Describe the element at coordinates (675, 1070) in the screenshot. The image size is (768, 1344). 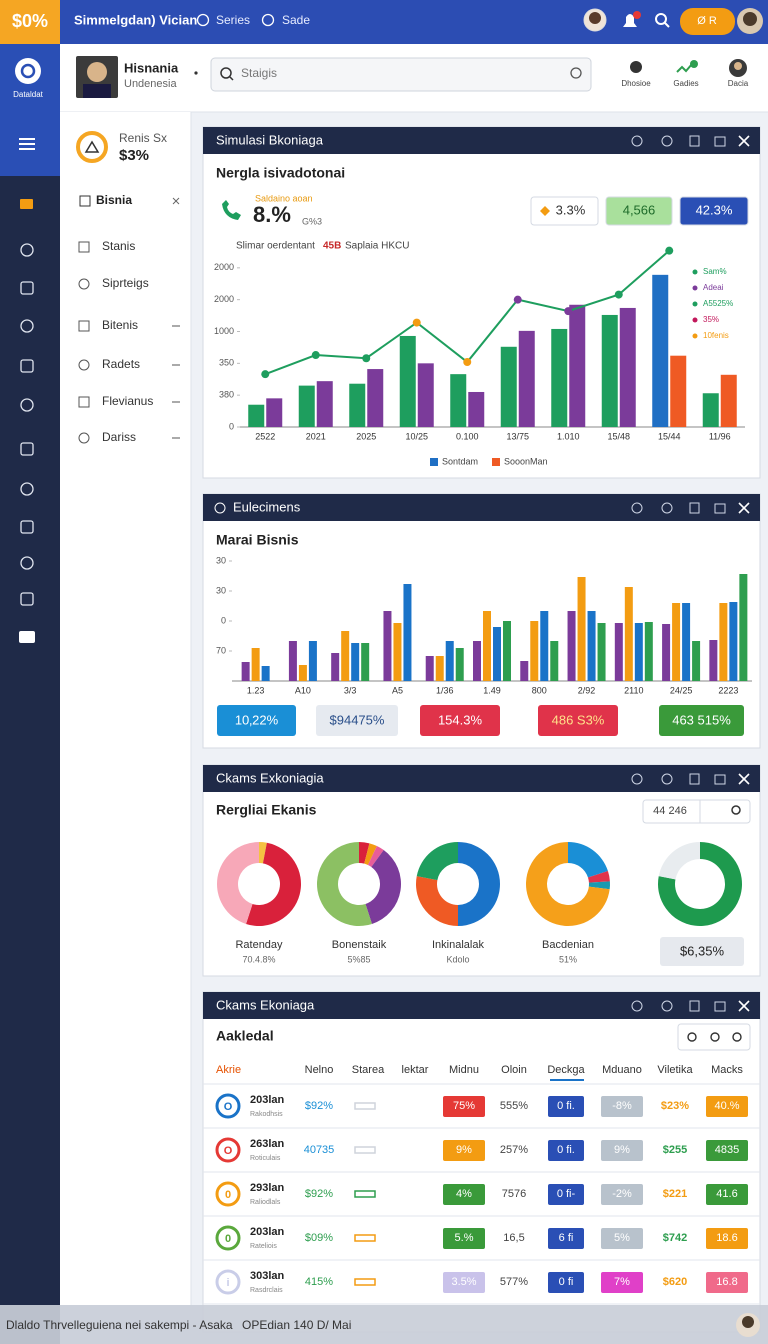
I see `column-header: Viletika` at that location.